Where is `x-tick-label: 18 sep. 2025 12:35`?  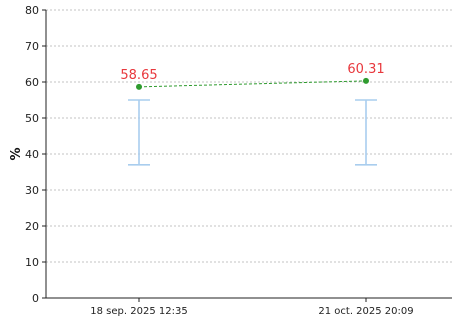 x-tick-label: 18 sep. 2025 12:35 is located at coordinates (138, 311).